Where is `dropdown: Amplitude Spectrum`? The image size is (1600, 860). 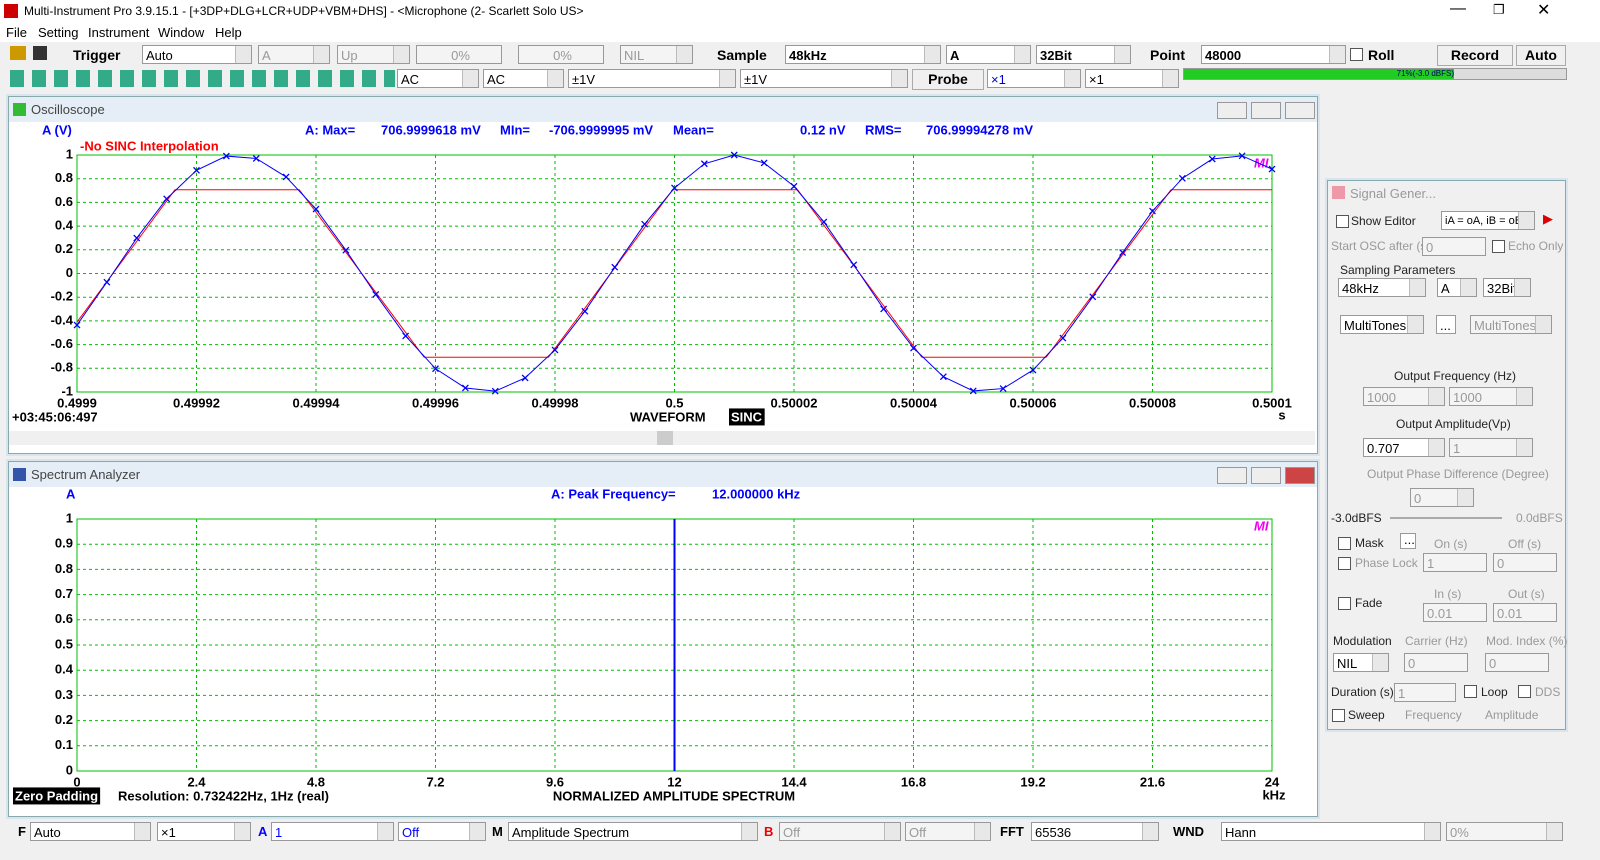 dropdown: Amplitude Spectrum is located at coordinates (633, 831).